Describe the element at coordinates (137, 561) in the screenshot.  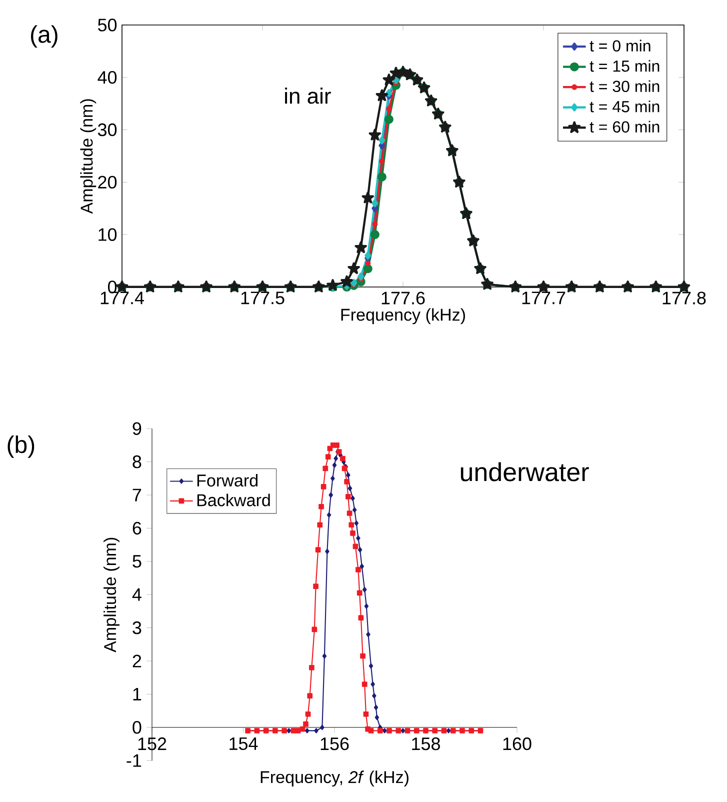
I see `y-tick-label: 5` at that location.